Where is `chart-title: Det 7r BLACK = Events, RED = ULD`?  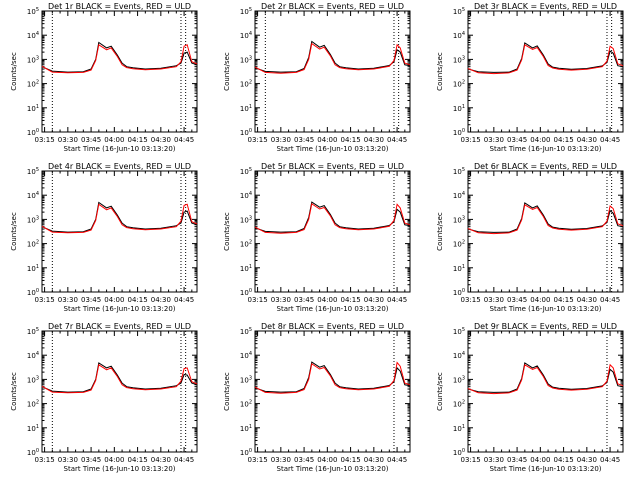
chart-title: Det 7r BLACK = Events, RED = ULD is located at coordinates (119, 326).